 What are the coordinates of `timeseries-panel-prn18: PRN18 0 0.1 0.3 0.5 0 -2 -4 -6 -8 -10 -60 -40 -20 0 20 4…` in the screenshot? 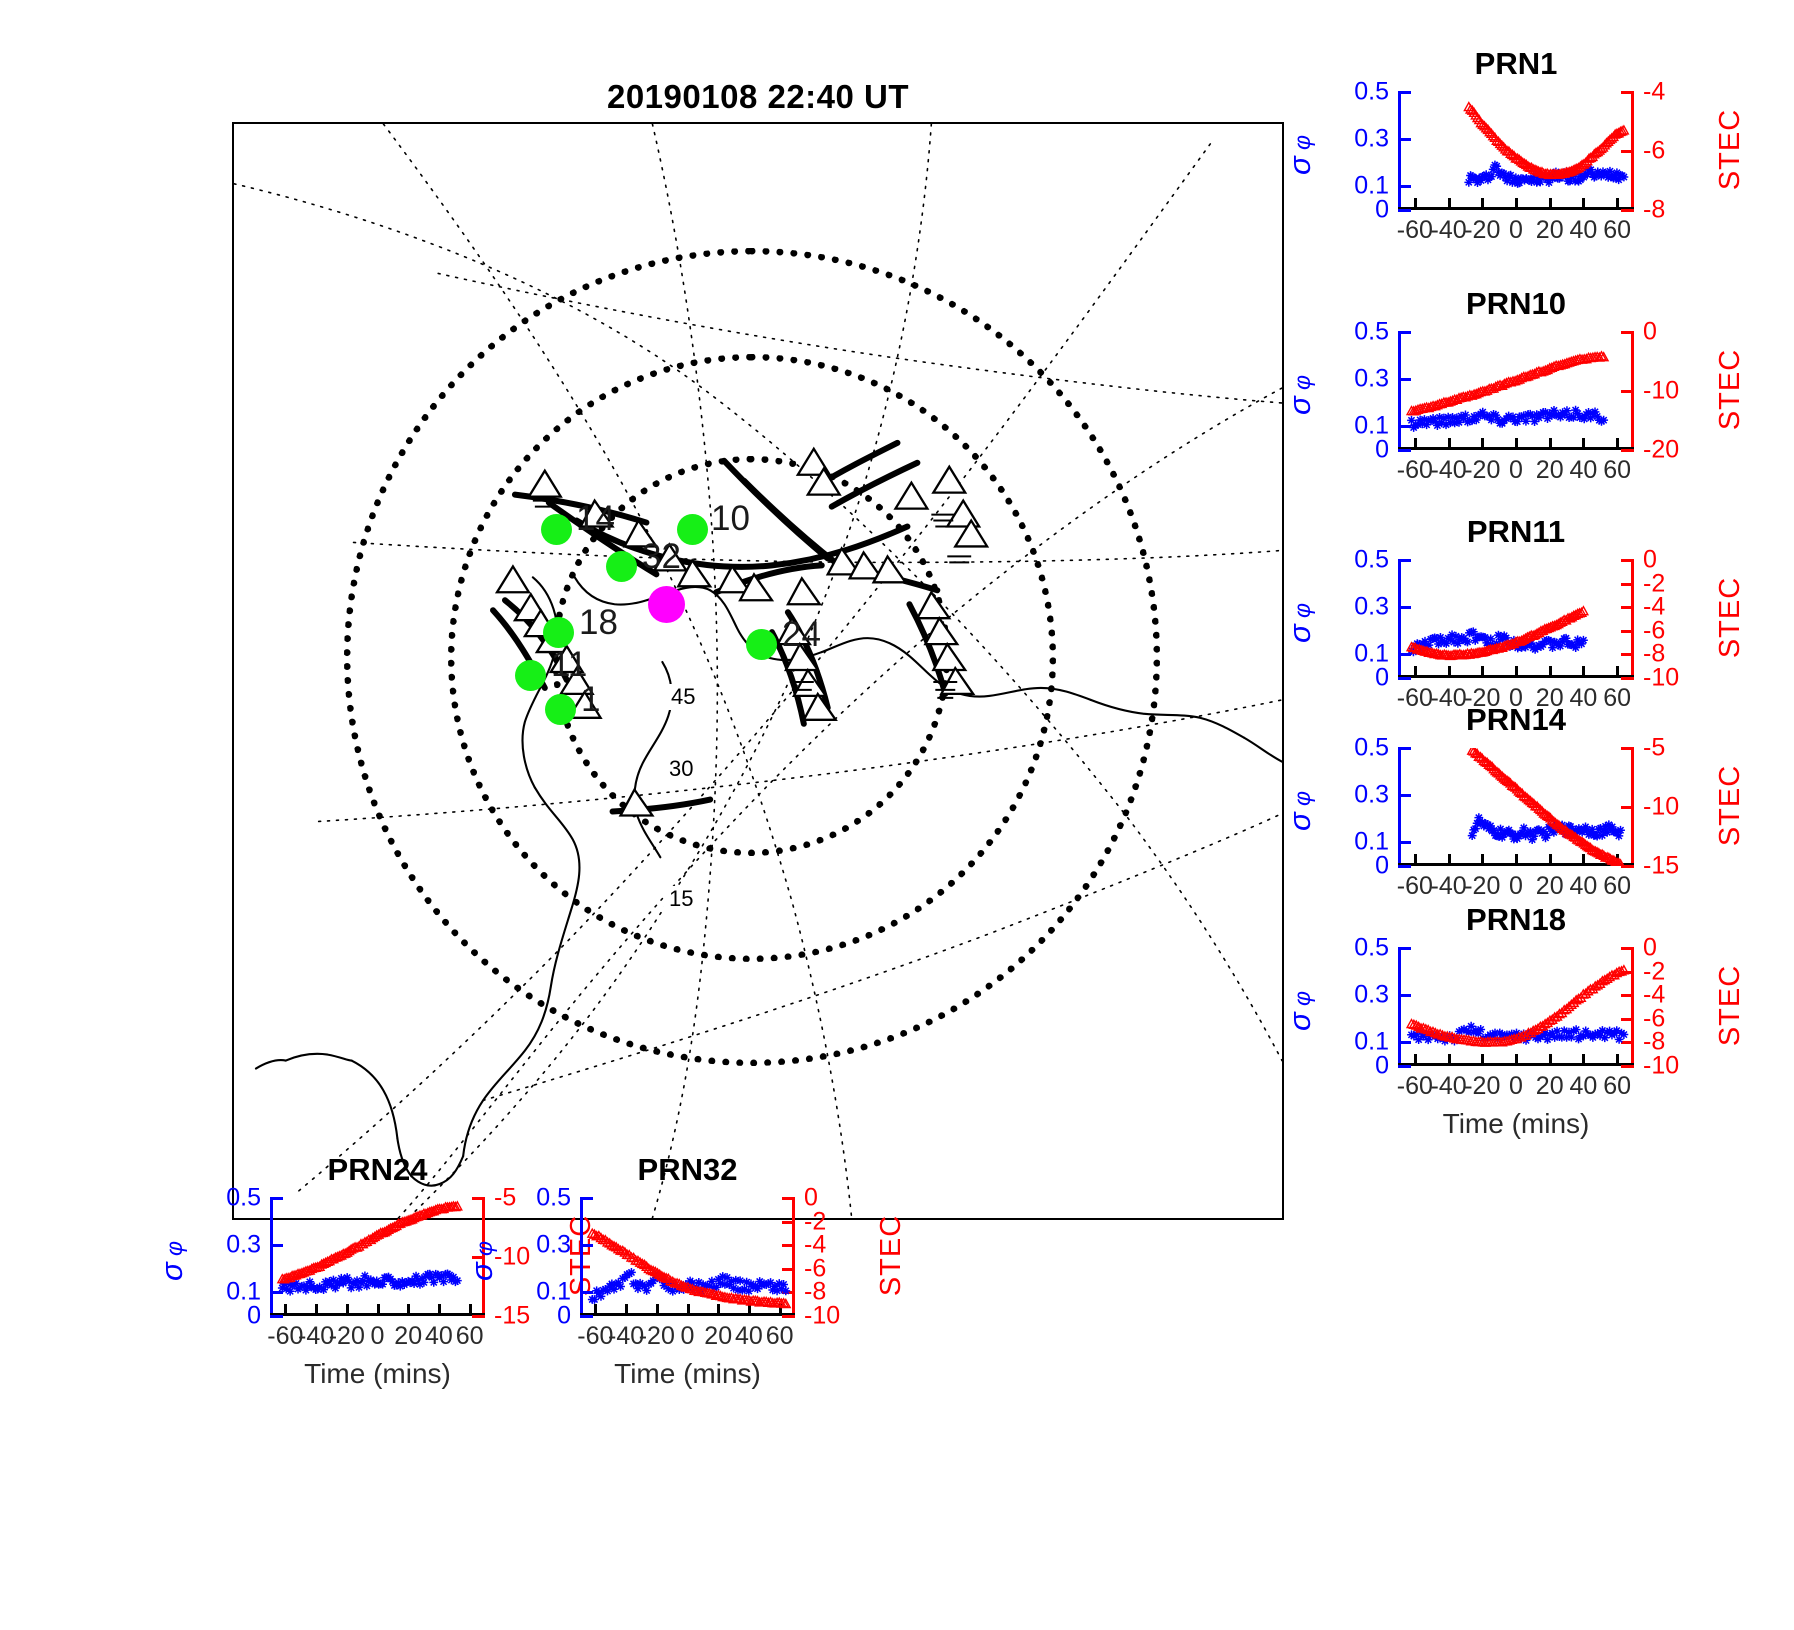 It's located at (1514, 1020).